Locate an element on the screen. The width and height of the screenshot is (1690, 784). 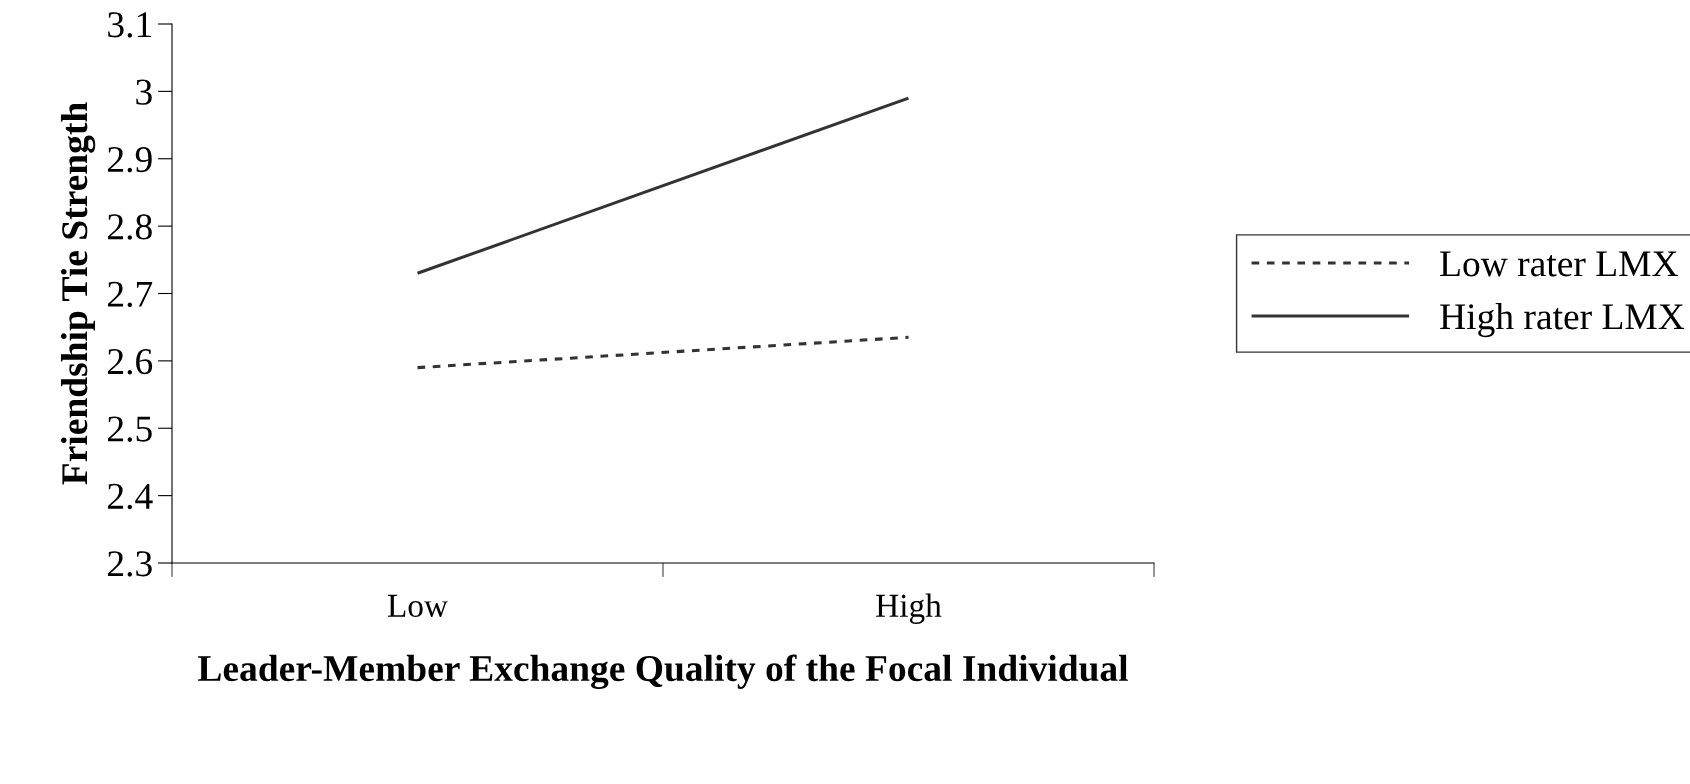
y-tick-label: 3 is located at coordinates (144, 92).